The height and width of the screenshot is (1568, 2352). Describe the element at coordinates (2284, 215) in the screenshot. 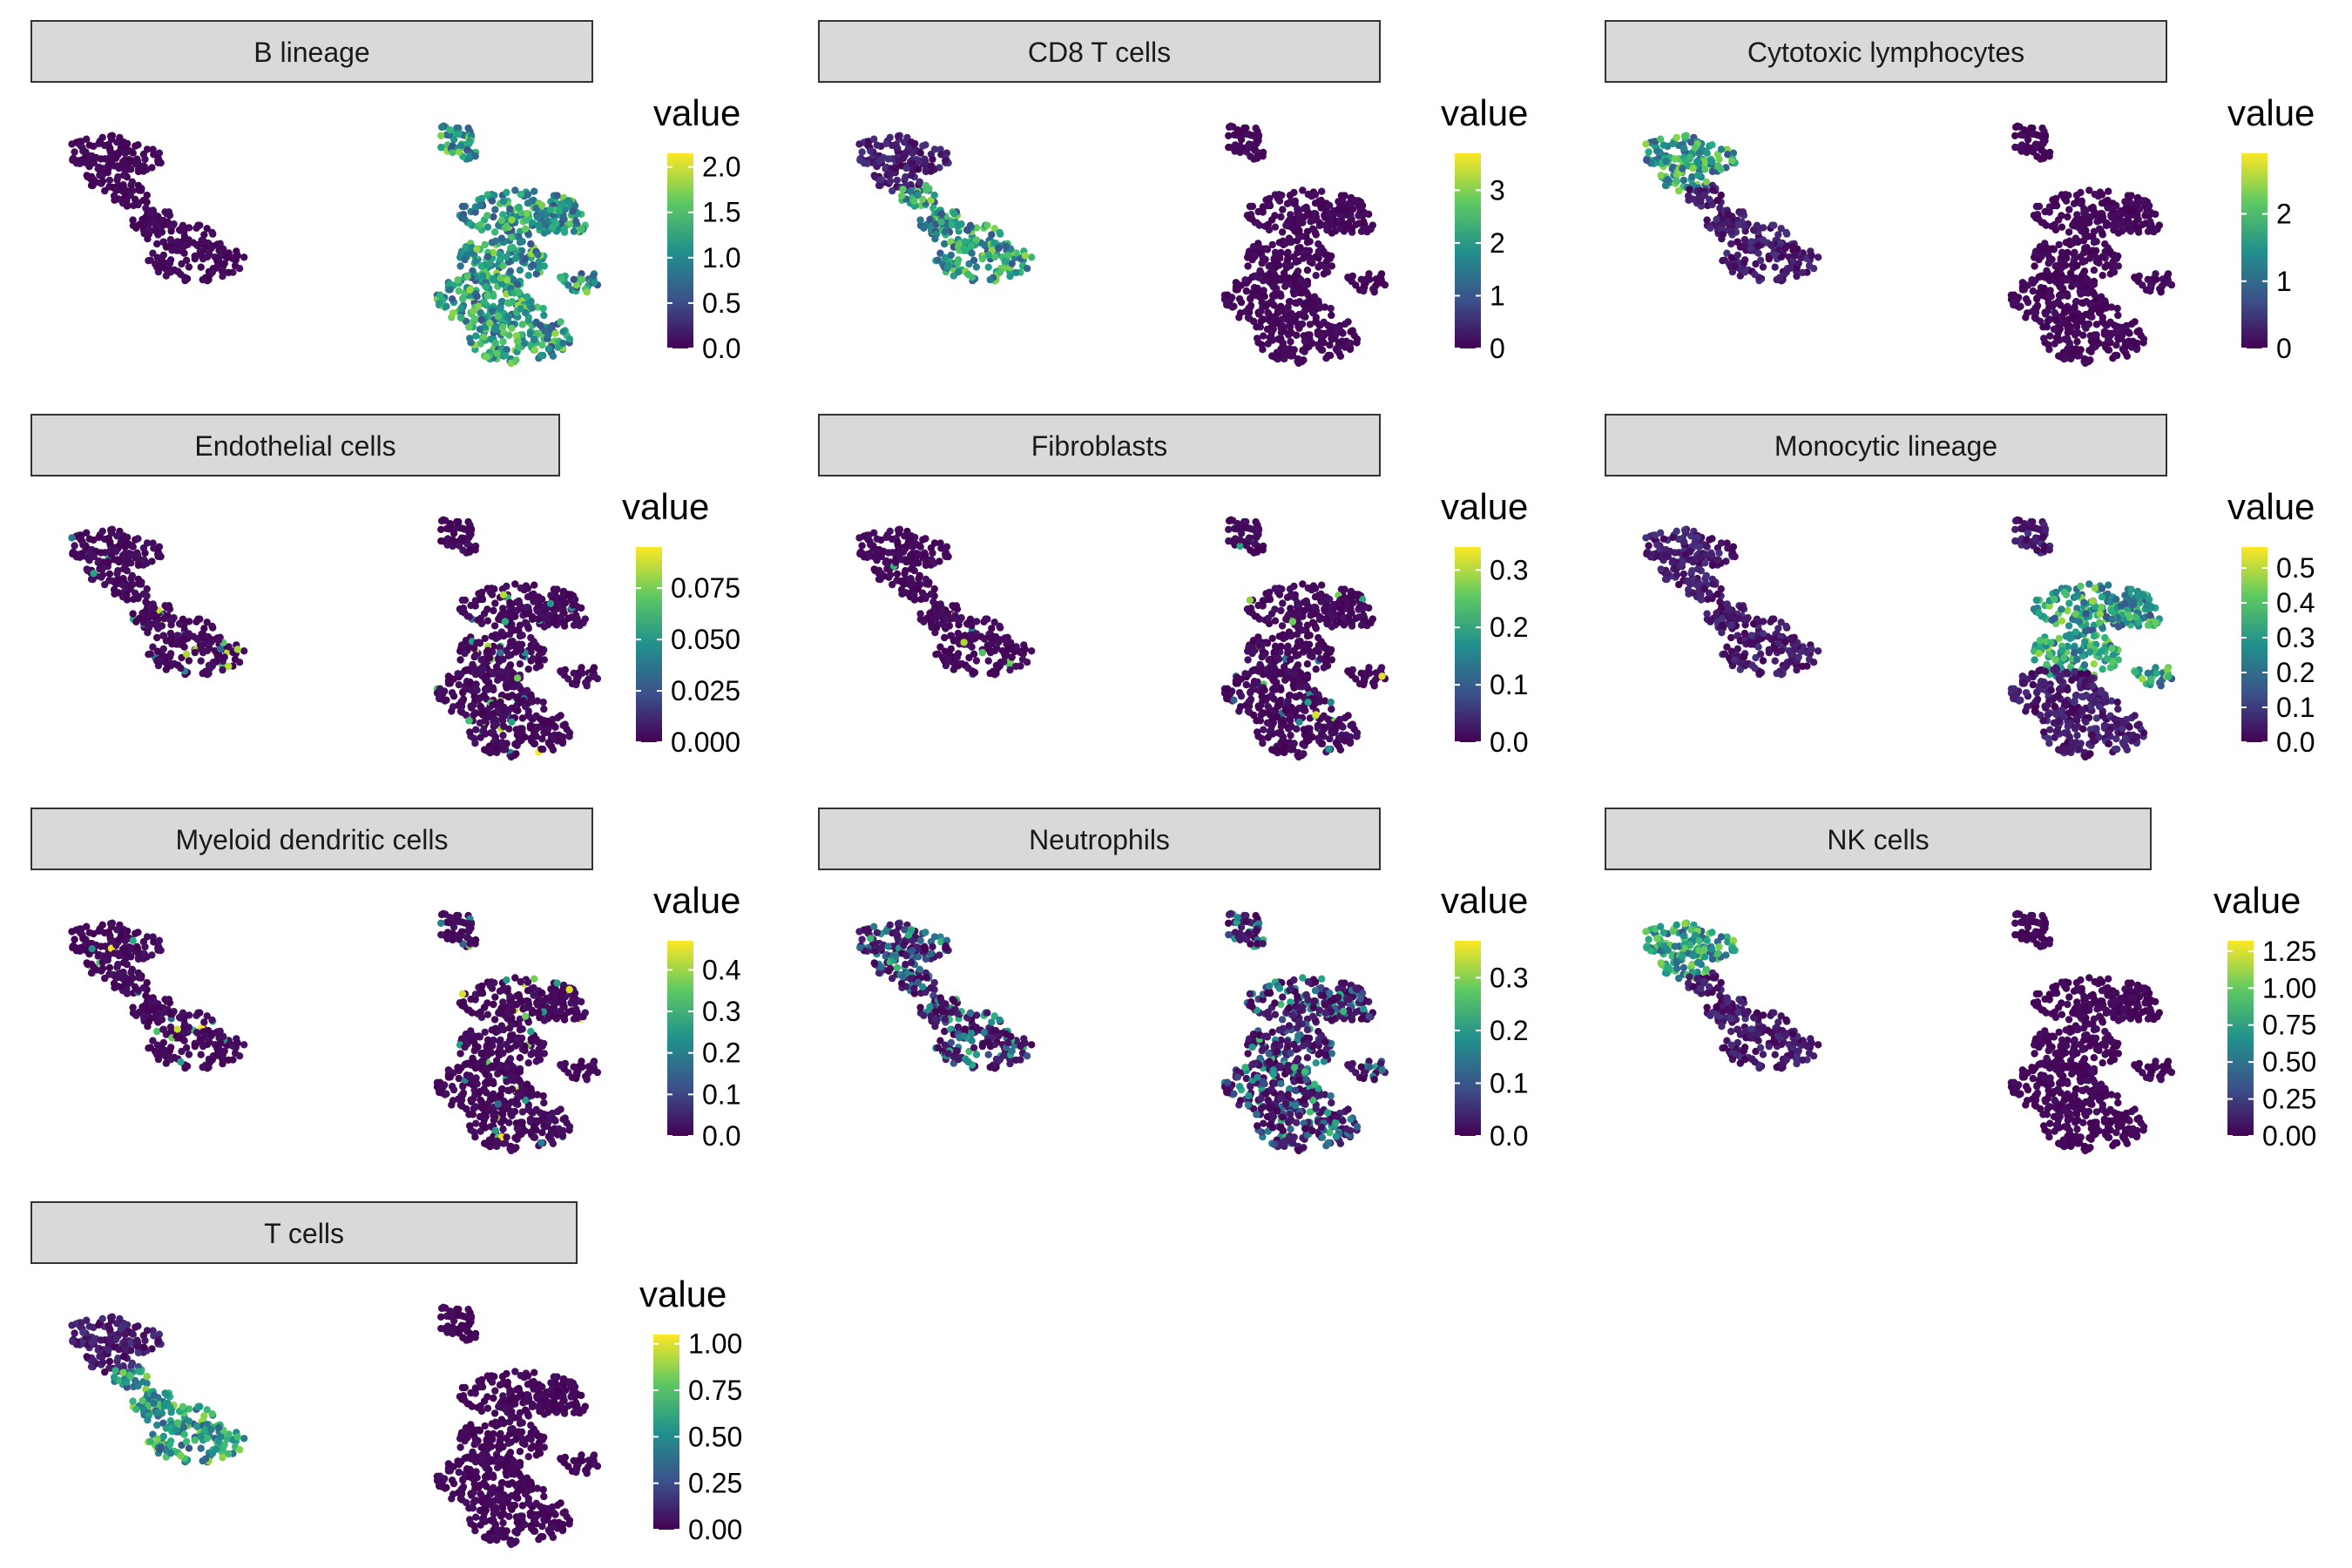

I see `tick-label: 2` at that location.